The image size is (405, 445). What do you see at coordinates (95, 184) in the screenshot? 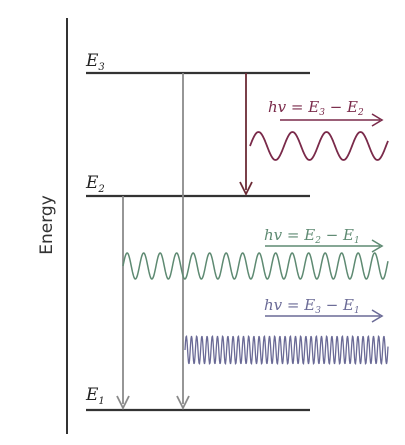
I see `level-e2-label: E2` at bounding box center [95, 184].